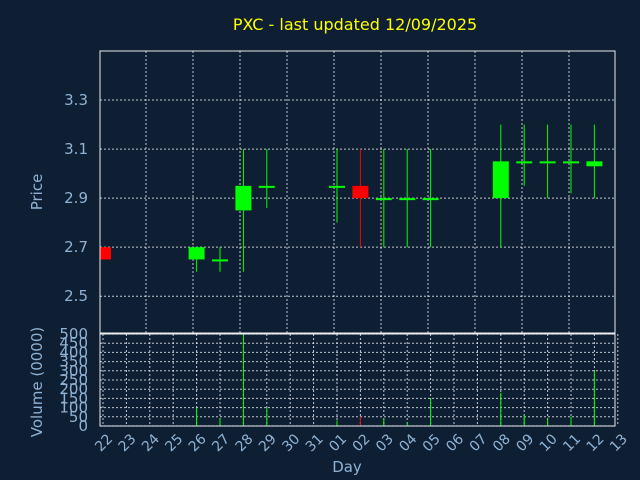 The image size is (640, 480). Describe the element at coordinates (479, 443) in the screenshot. I see `day-tick-label: 07` at that location.